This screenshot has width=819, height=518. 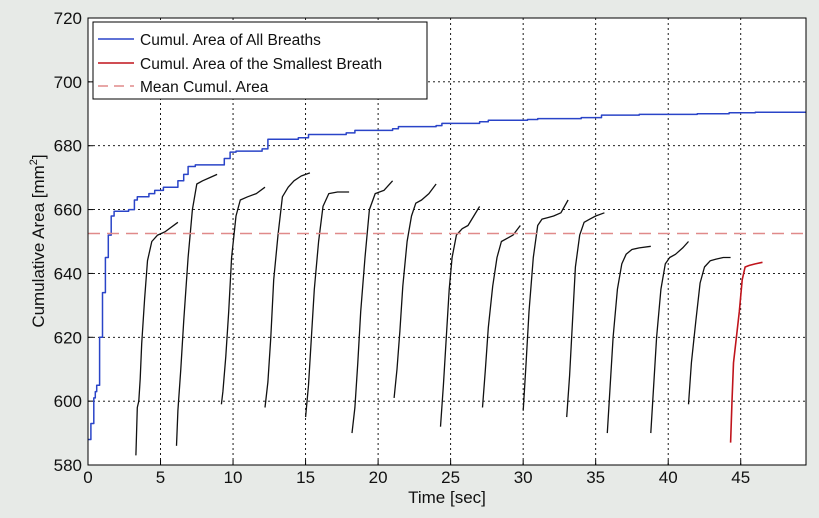 I want to click on y-axis-label-superscript: 2, so click(x=34, y=162).